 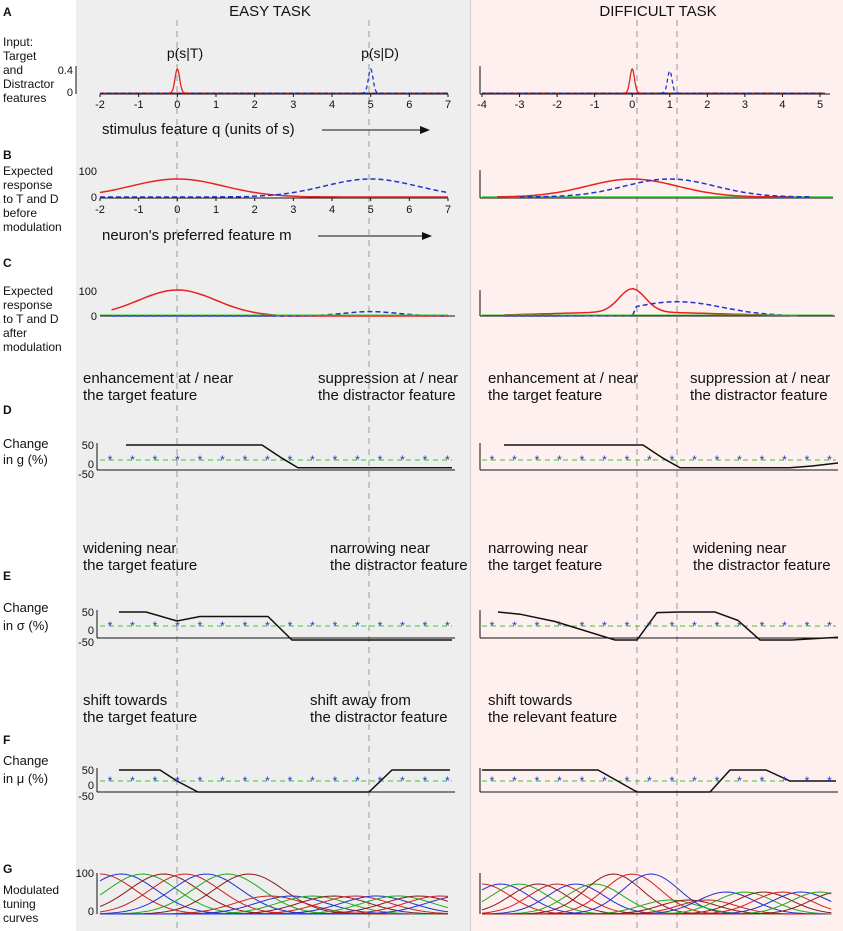 What do you see at coordinates (185, 53) in the screenshot?
I see `p-target-label: p(s|T)` at bounding box center [185, 53].